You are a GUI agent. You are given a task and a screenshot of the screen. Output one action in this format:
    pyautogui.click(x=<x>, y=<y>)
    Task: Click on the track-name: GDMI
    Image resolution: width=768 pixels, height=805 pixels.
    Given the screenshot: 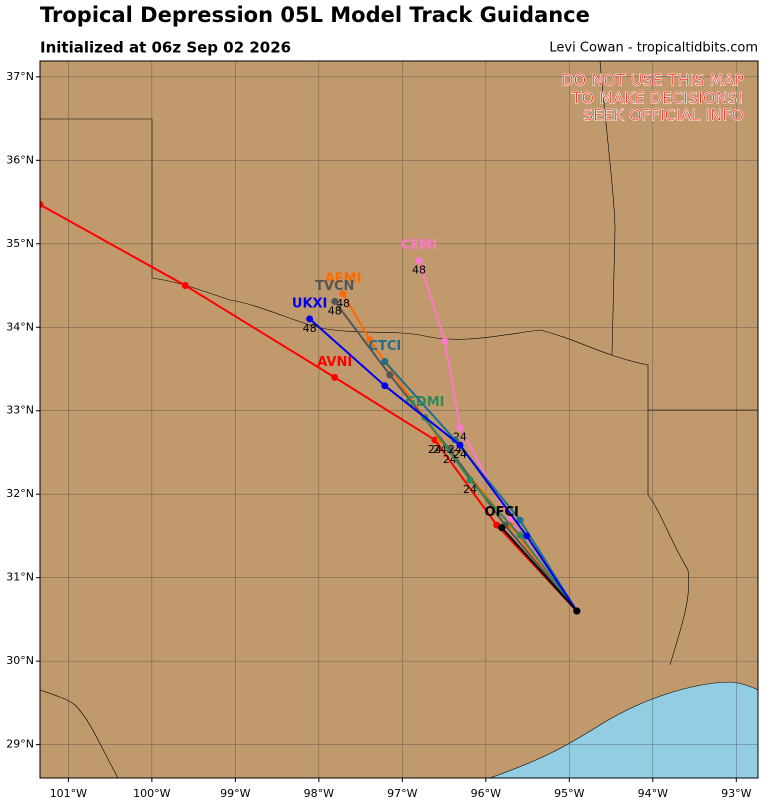 What is the action you would take?
    pyautogui.click(x=424, y=402)
    